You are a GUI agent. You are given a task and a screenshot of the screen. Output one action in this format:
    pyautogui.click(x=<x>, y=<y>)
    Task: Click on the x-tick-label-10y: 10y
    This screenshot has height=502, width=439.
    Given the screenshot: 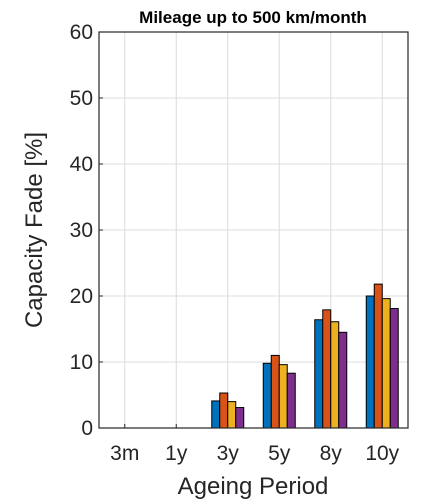 What is the action you would take?
    pyautogui.click(x=382, y=453)
    